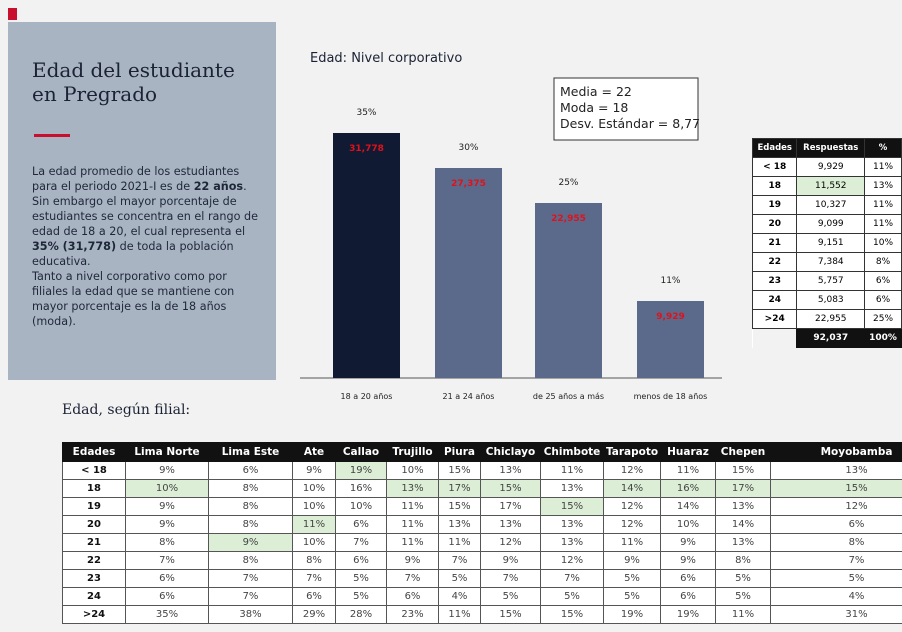 The height and width of the screenshot is (632, 902). What do you see at coordinates (670, 339) in the screenshot?
I see `bar` at bounding box center [670, 339].